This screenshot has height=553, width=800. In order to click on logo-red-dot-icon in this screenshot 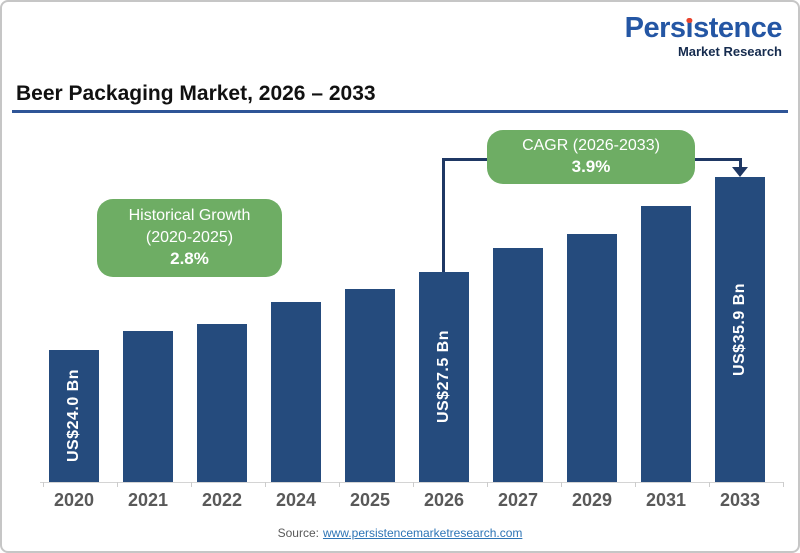, I will do `click(689, 20)`.